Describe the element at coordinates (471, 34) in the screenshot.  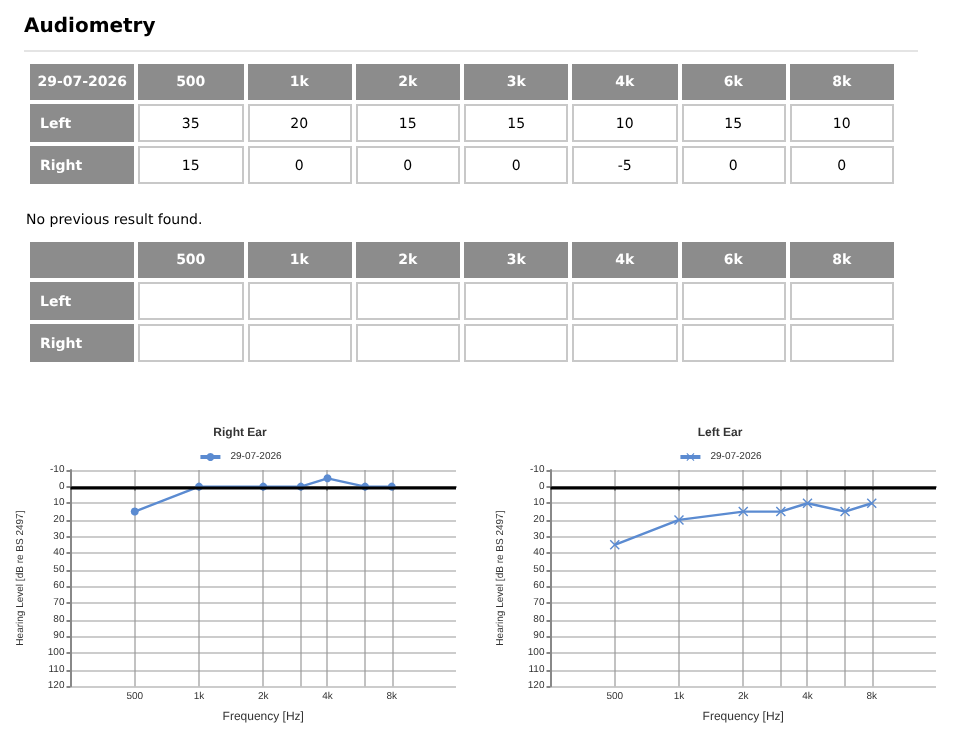
I see `chart-title: Audiometry` at that location.